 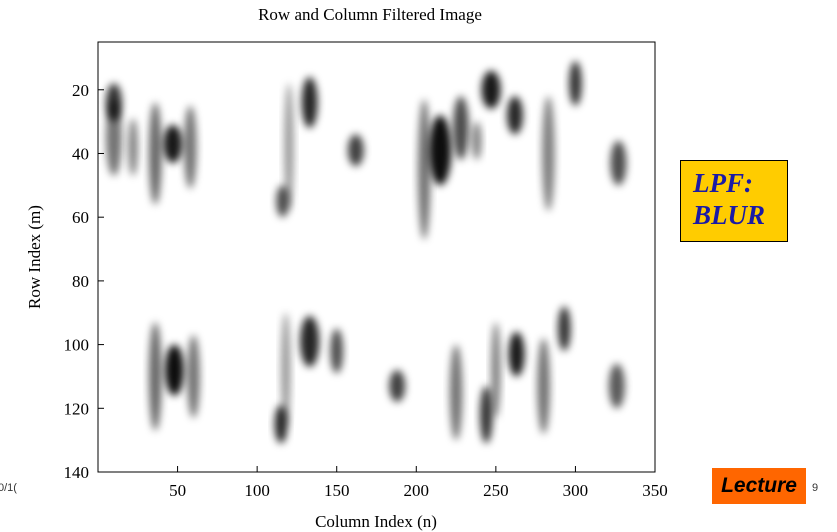 I want to click on chart-title: Row and Column Filtered Image, so click(x=370, y=14).